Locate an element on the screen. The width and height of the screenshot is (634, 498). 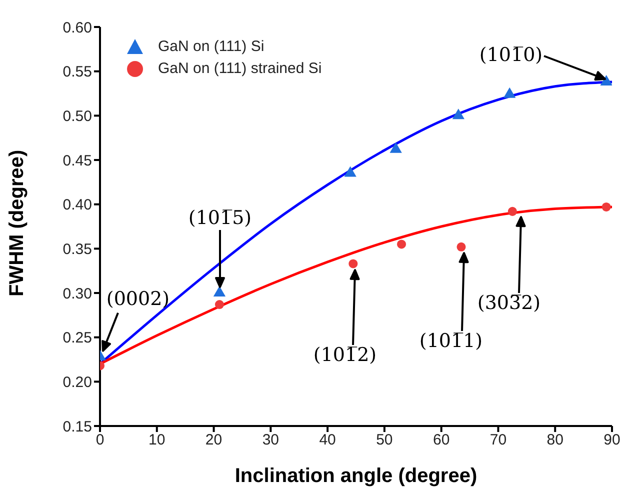
x-tick-label: 50 is located at coordinates (384, 440).